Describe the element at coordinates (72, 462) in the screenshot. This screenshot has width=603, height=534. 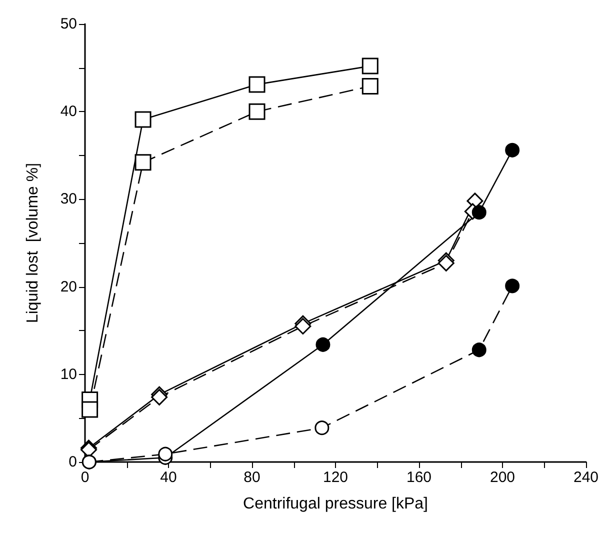
I see `y-tick-label: 0` at that location.